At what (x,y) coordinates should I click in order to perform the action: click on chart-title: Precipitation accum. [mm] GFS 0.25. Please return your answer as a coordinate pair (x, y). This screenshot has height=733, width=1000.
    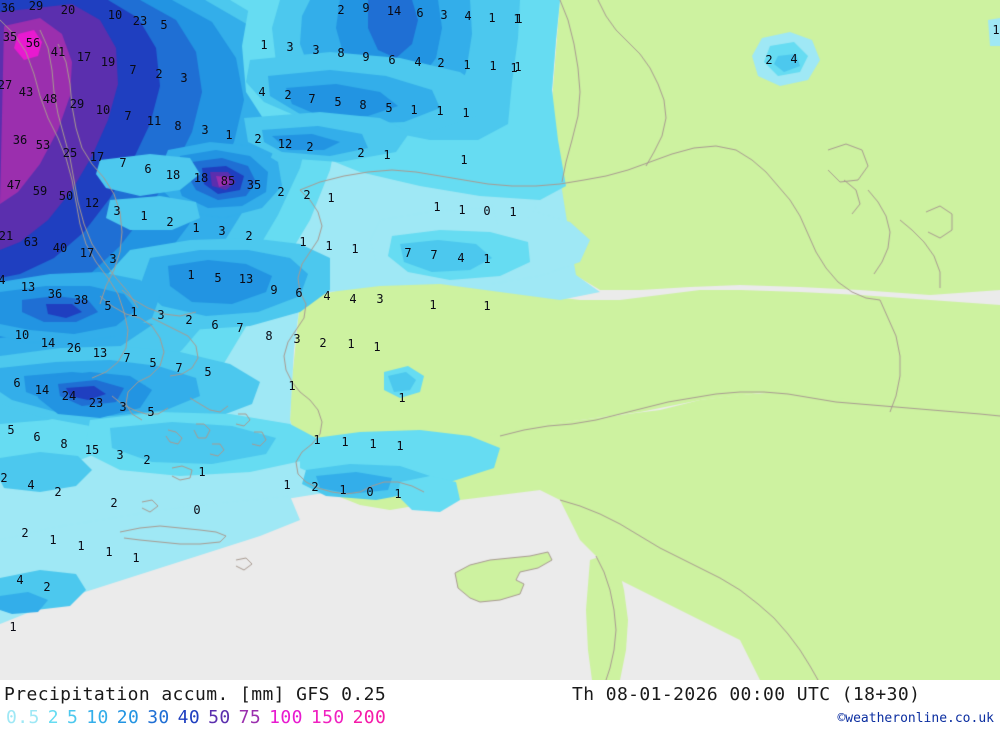
    Looking at the image, I should click on (195, 694).